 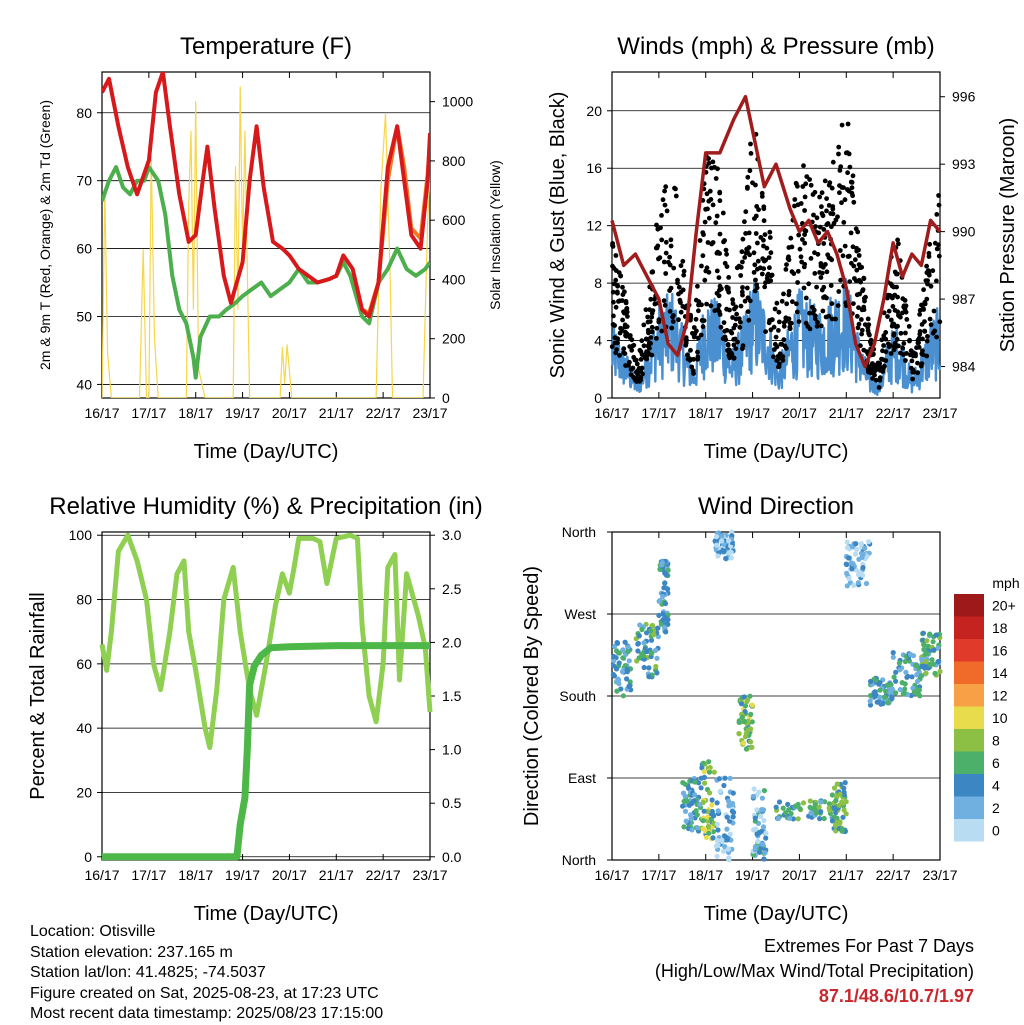 What do you see at coordinates (969, 717) in the screenshot?
I see `legend-swatch` at bounding box center [969, 717].